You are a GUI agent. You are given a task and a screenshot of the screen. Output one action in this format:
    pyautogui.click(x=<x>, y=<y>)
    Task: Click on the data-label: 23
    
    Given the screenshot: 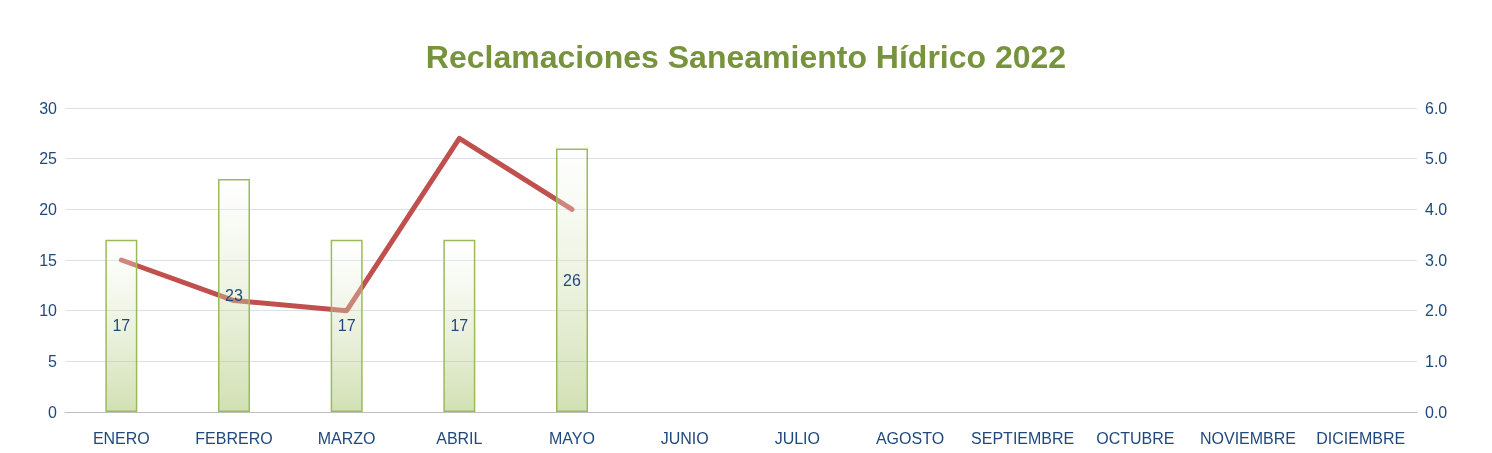 What is the action you would take?
    pyautogui.click(x=234, y=295)
    